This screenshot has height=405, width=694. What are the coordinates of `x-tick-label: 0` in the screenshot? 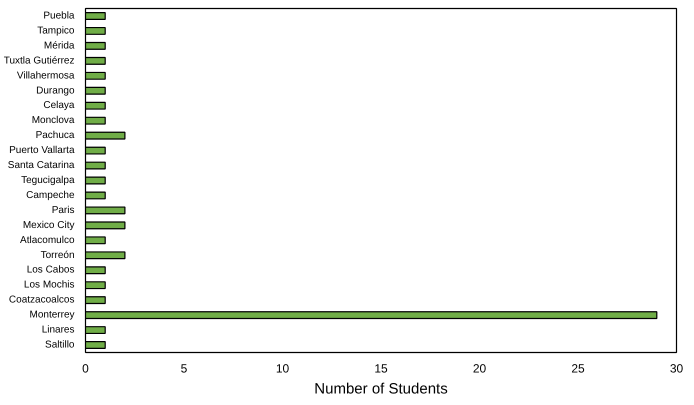 It's located at (86, 369).